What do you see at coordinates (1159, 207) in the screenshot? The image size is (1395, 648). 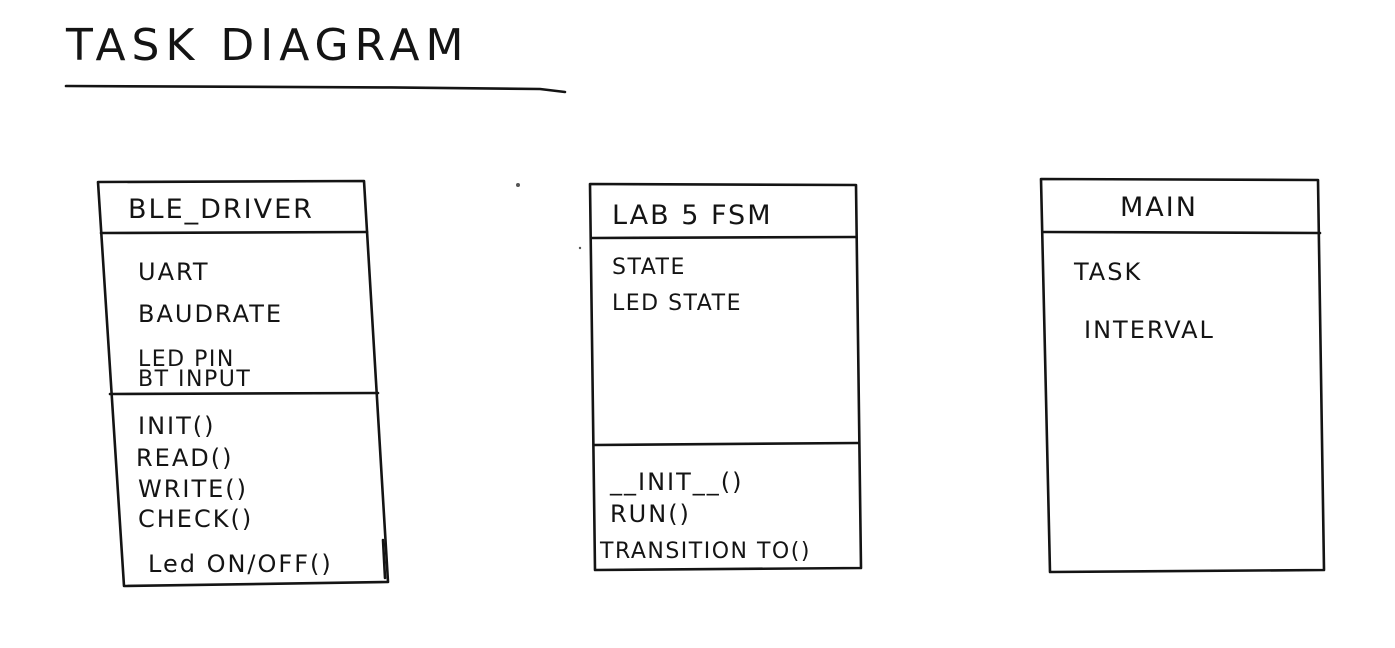 I see `class-name: MAIN` at bounding box center [1159, 207].